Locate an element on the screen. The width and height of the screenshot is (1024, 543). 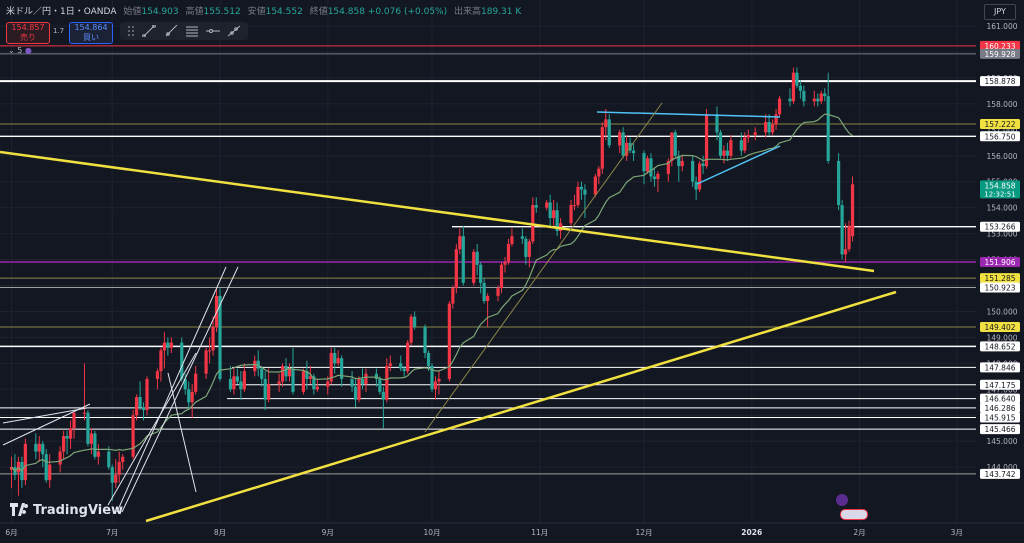
price-label: 148.652 is located at coordinates (999, 346).